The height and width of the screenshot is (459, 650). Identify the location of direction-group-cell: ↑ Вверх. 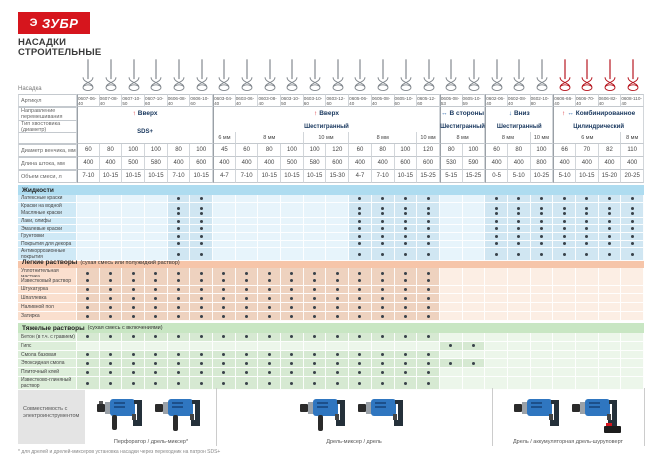
(326, 114).